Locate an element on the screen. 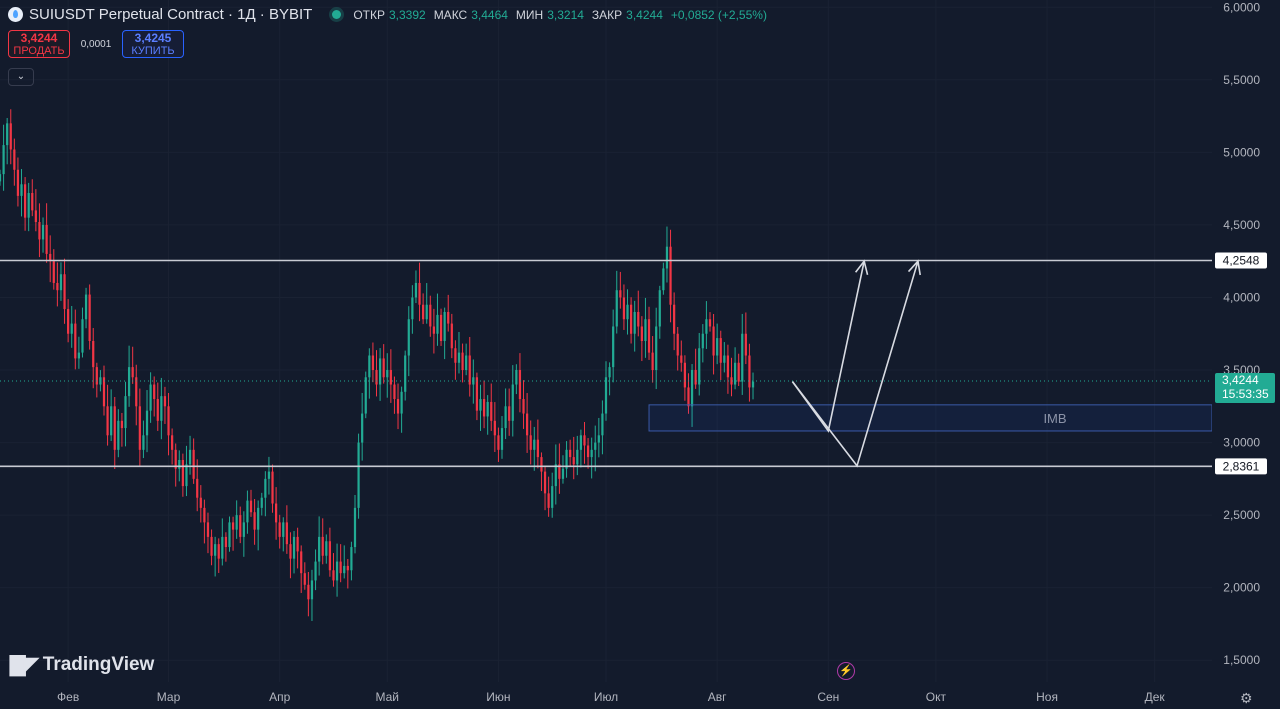  market-status-dot is located at coordinates (337, 14).